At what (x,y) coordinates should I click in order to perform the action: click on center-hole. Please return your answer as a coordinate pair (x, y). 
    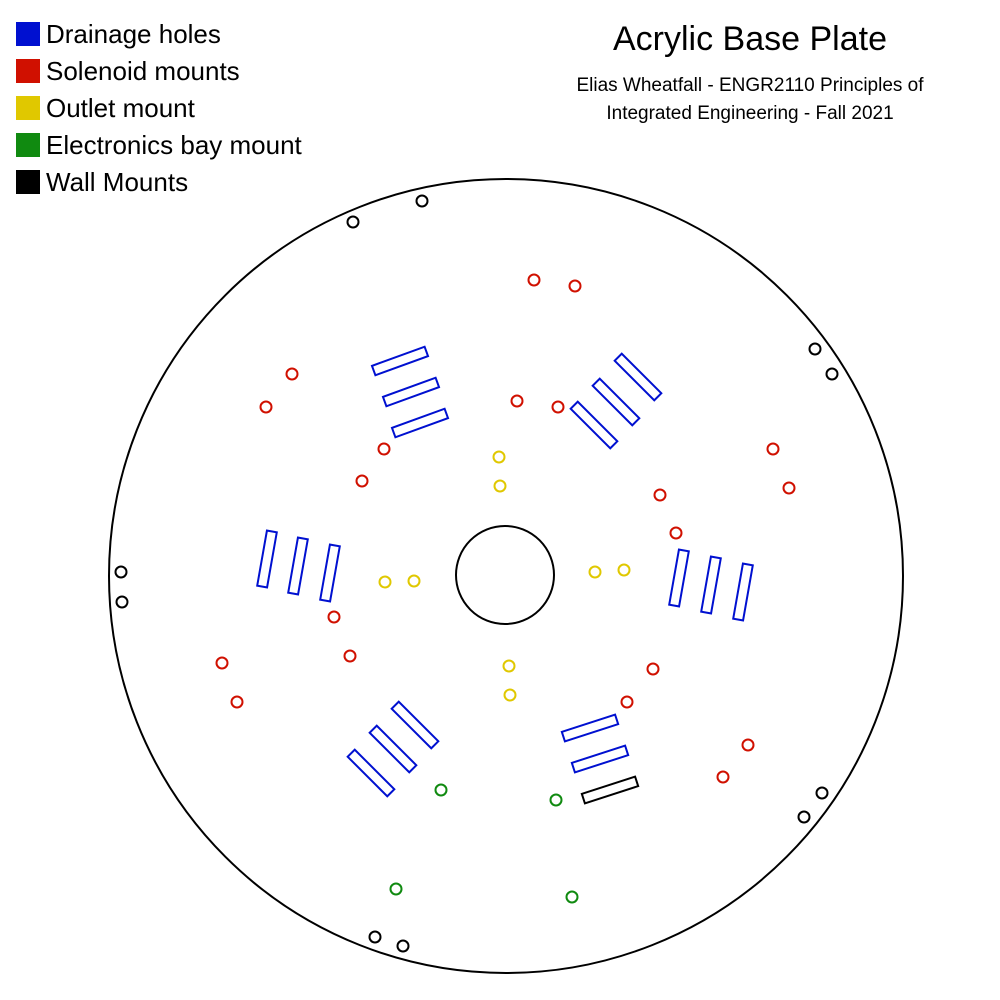
    Looking at the image, I should click on (505, 575).